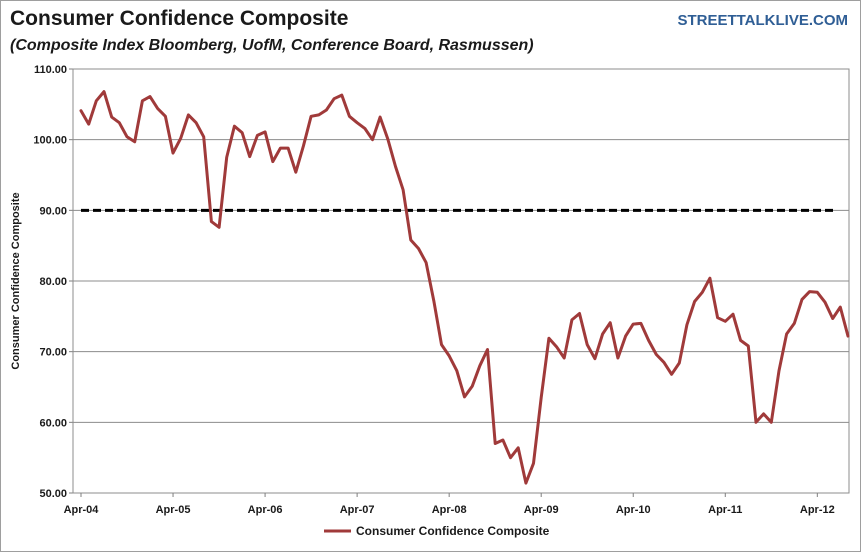  What do you see at coordinates (50, 141) in the screenshot?
I see `y-tick-label: 100.00` at bounding box center [50, 141].